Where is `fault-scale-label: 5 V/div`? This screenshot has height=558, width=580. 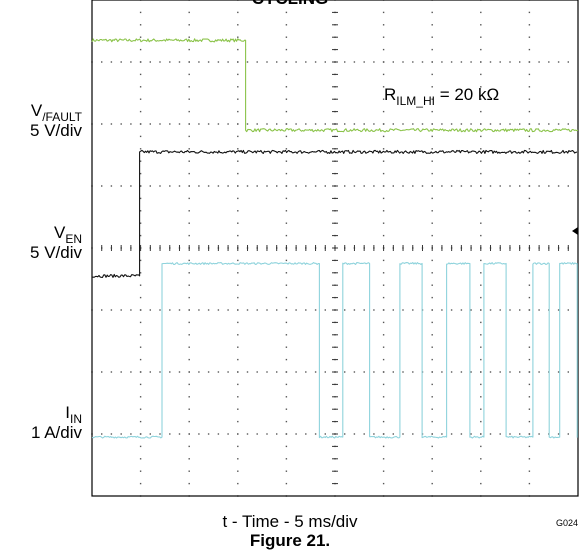
fault-scale-label: 5 V/div is located at coordinates (56, 130).